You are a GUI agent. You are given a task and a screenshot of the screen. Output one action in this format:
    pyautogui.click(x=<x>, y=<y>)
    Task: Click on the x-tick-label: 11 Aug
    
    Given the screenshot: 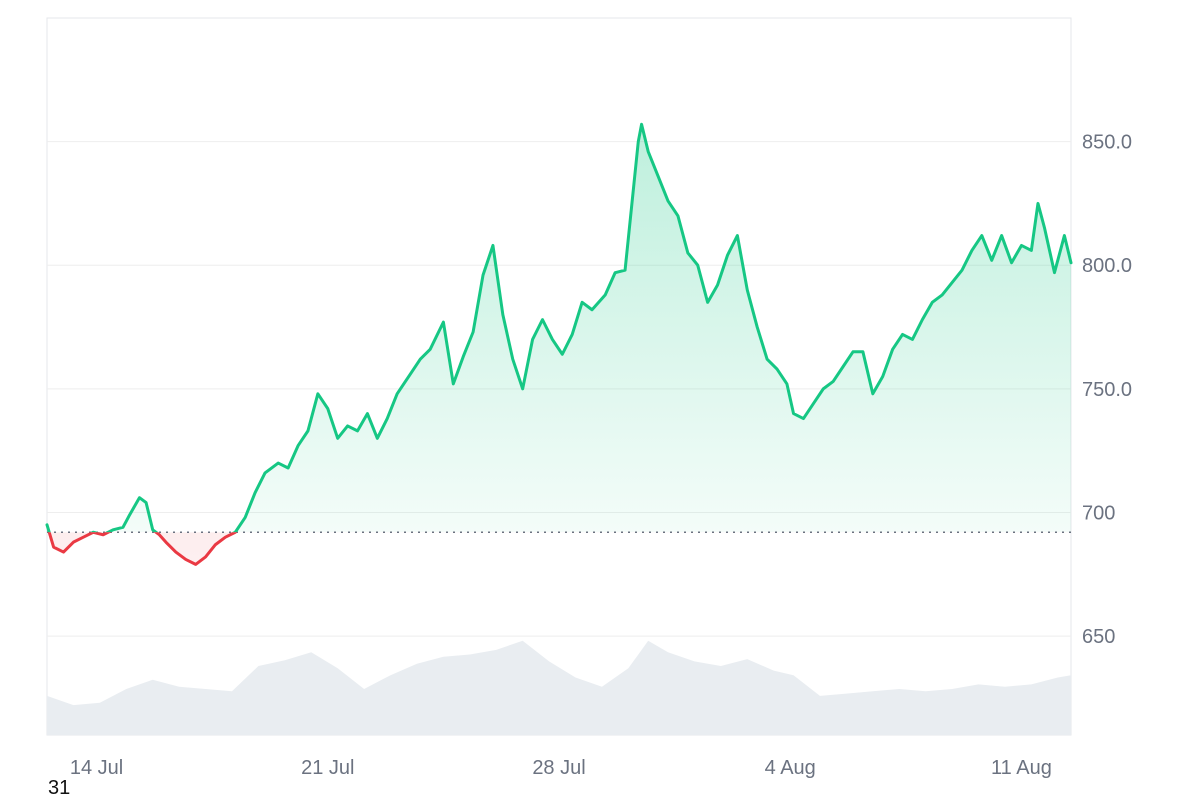 What is the action you would take?
    pyautogui.click(x=1021, y=768)
    